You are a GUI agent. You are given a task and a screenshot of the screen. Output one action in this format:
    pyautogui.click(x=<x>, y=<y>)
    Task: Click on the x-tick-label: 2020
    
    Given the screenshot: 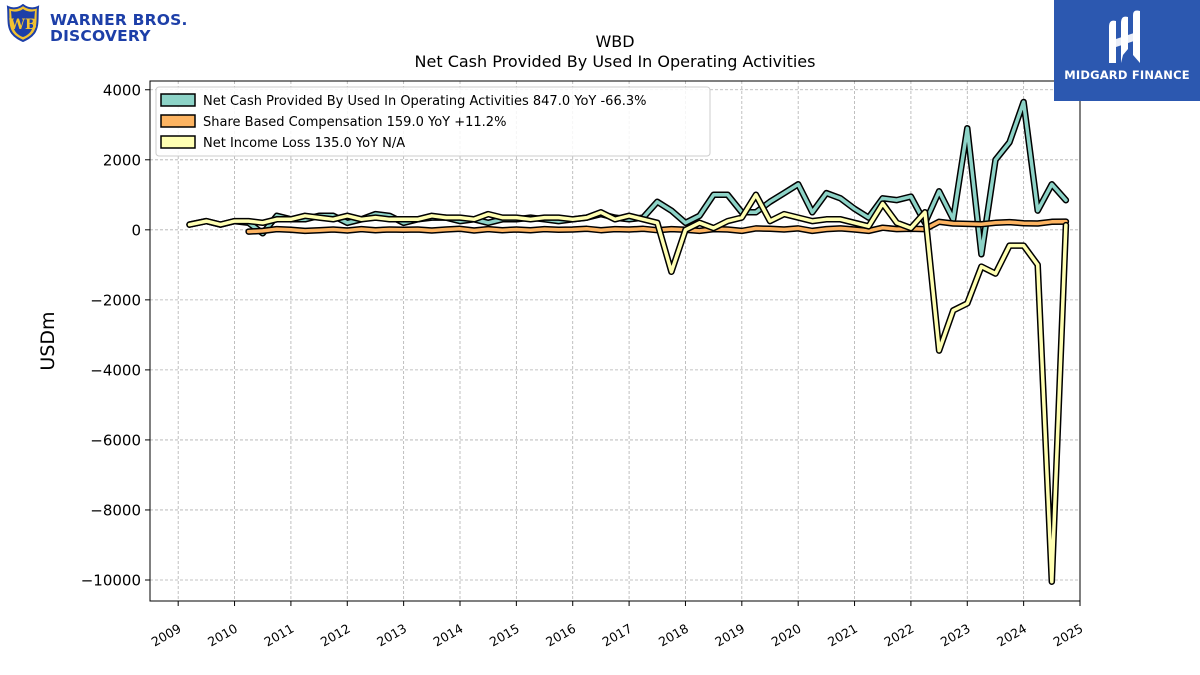 What is the action you would take?
    pyautogui.click(x=786, y=635)
    